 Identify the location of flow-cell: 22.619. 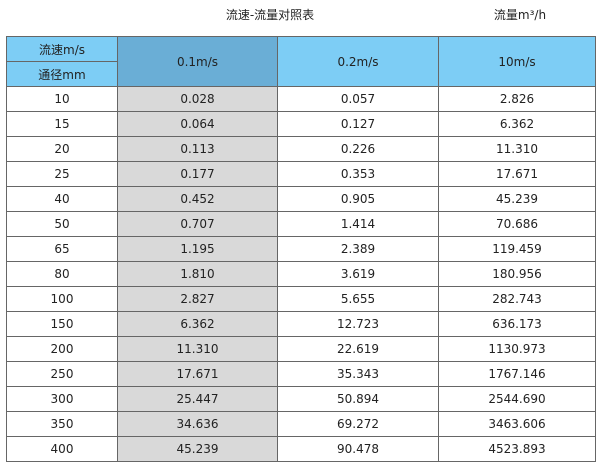
(358, 349).